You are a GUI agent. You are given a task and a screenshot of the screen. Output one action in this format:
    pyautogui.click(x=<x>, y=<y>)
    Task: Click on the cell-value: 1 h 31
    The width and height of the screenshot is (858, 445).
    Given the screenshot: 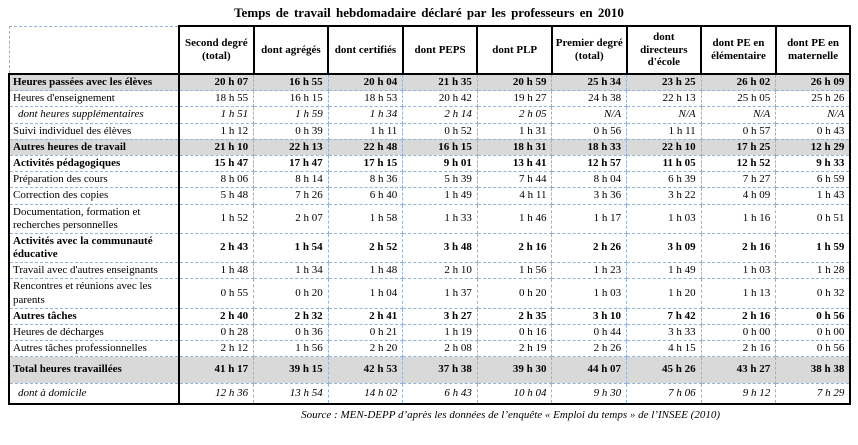 What is the action you would take?
    pyautogui.click(x=514, y=131)
    